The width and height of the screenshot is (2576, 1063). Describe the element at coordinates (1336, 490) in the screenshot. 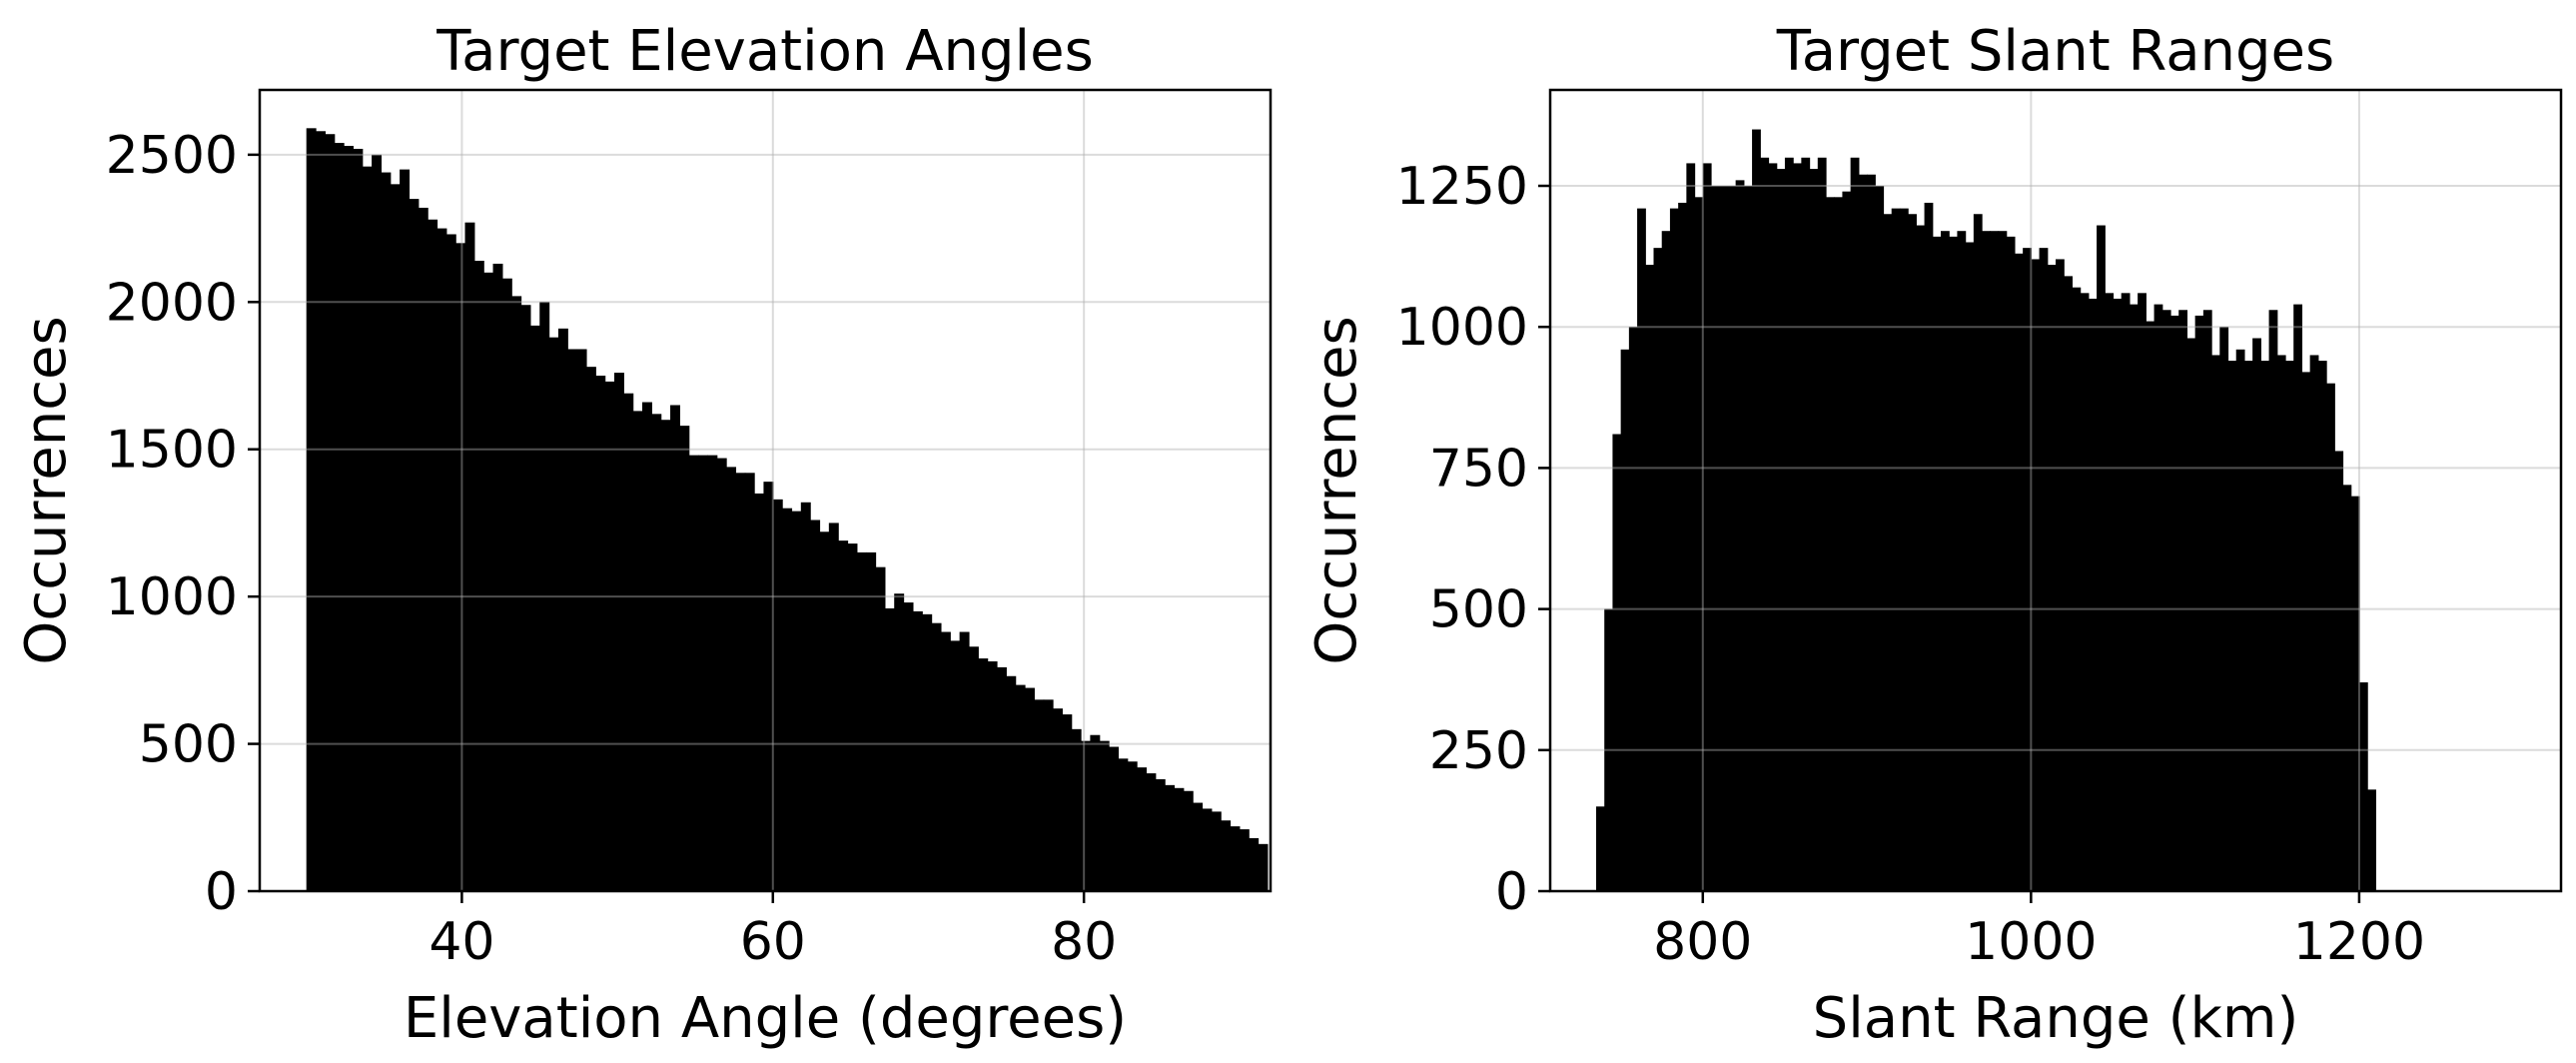

I see `y-axis-label: Occurrences` at that location.